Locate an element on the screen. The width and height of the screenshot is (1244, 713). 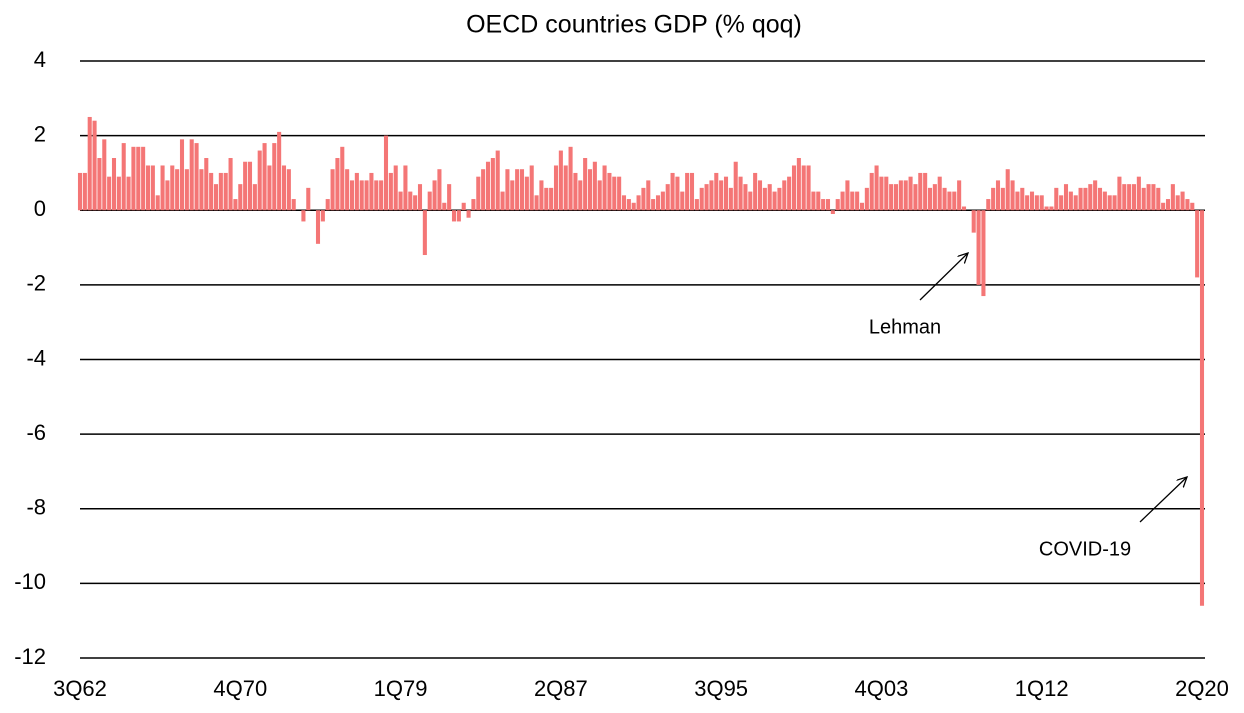
y-tick-label: -4 is located at coordinates (36, 357).